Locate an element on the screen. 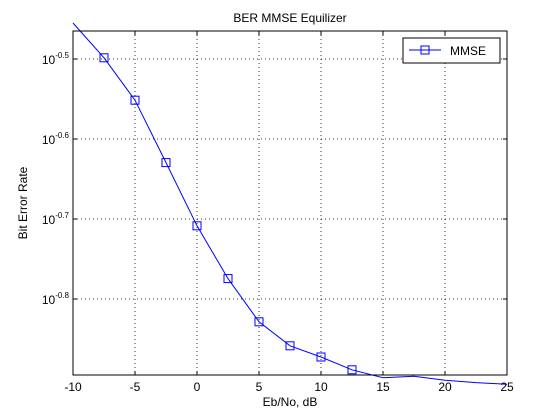 This screenshot has height=420, width=560. y-tick-label: 10-0.8 is located at coordinates (56, 299).